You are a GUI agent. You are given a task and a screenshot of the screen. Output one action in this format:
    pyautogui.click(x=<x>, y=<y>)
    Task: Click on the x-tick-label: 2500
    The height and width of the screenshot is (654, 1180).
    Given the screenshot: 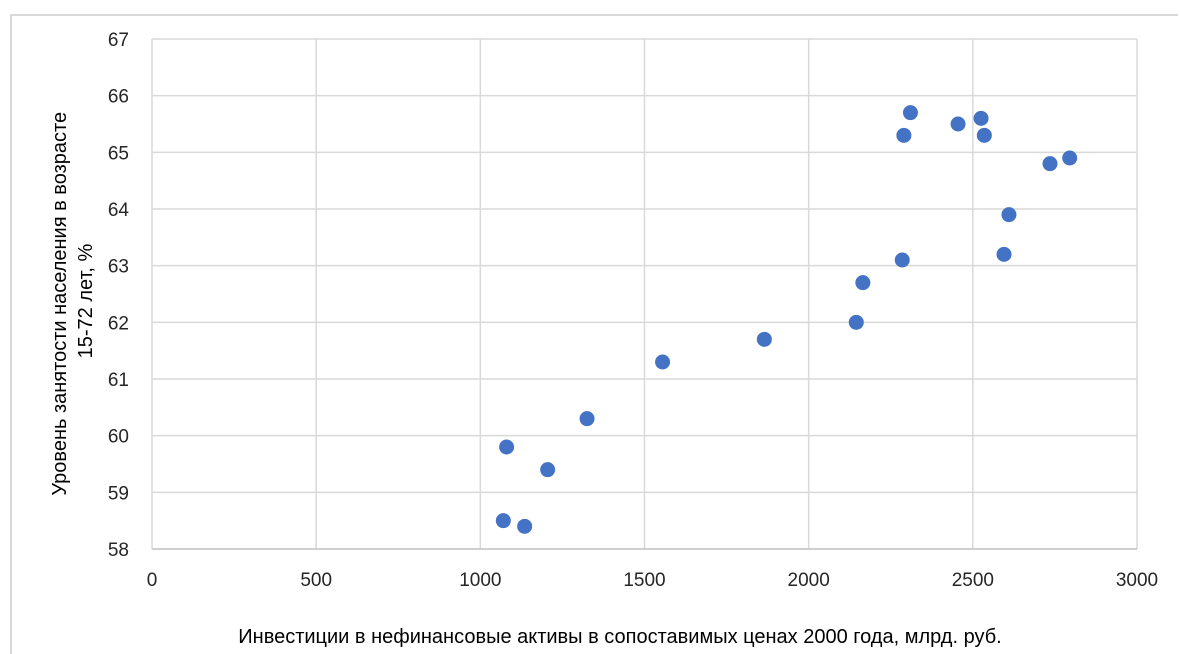 What is the action you would take?
    pyautogui.click(x=973, y=580)
    